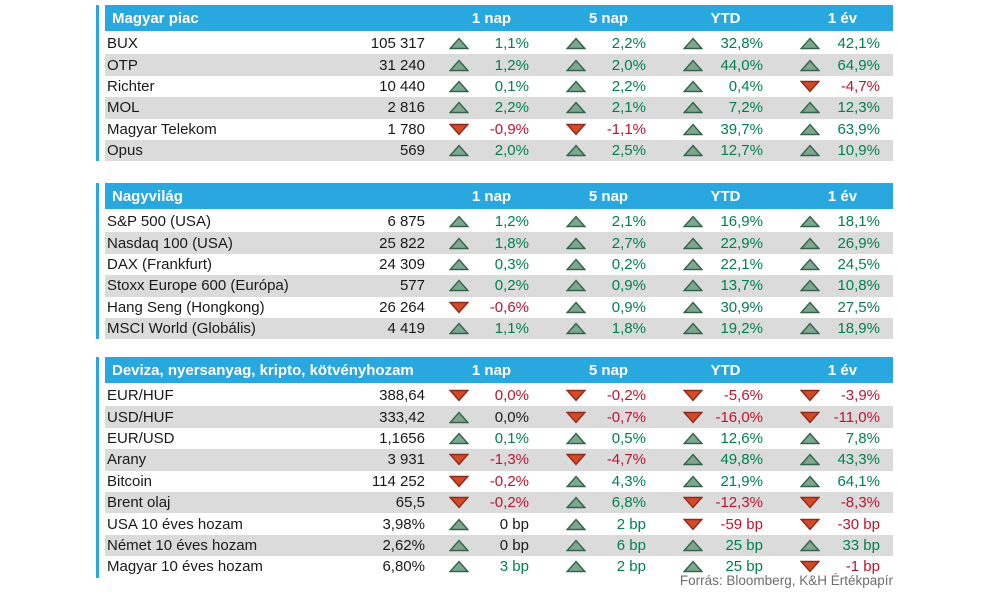  Describe the element at coordinates (626, 417) in the screenshot. I see `change-value: -0,7%` at that location.